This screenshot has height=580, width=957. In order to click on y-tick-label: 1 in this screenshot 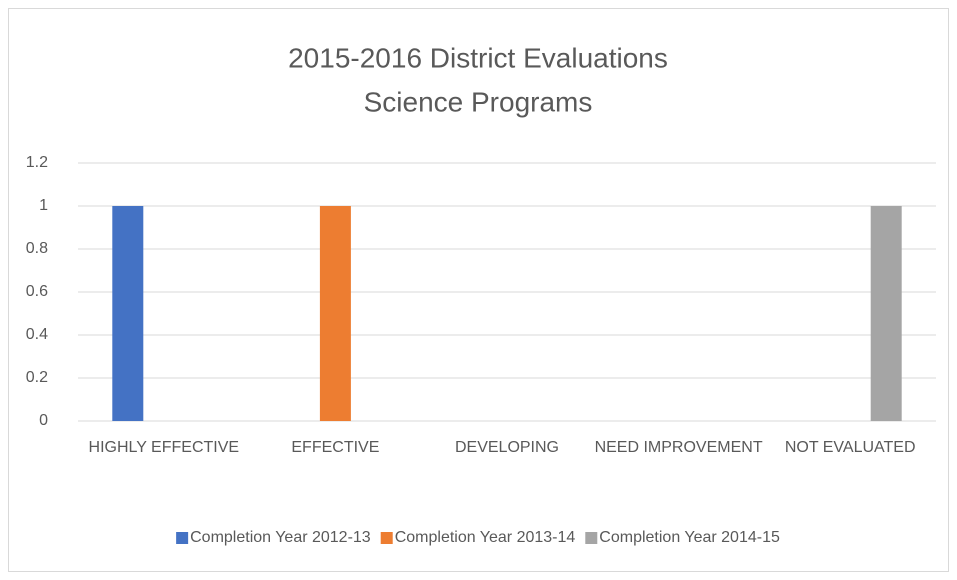, I will do `click(43, 205)`.